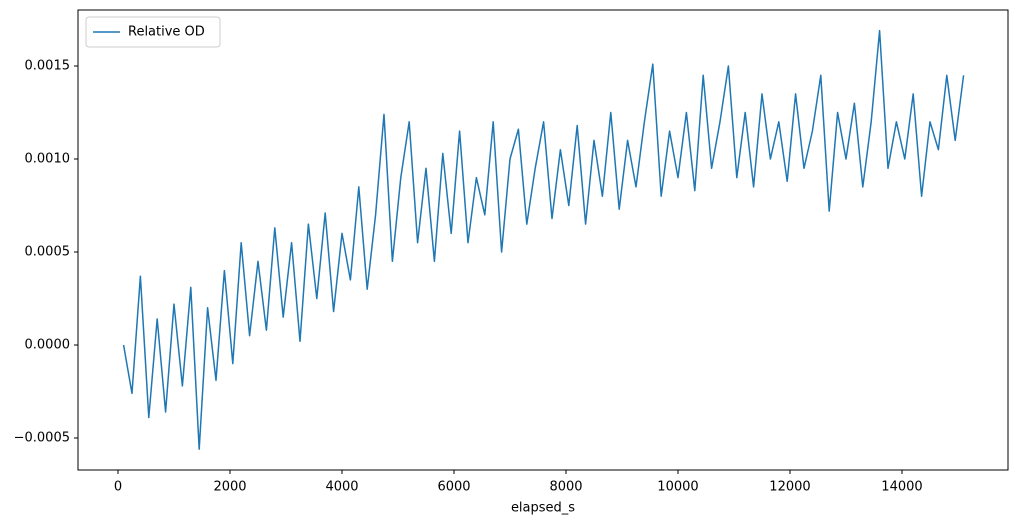 This screenshot has height=529, width=1019. I want to click on y-tick-label: 0.0005, so click(48, 252).